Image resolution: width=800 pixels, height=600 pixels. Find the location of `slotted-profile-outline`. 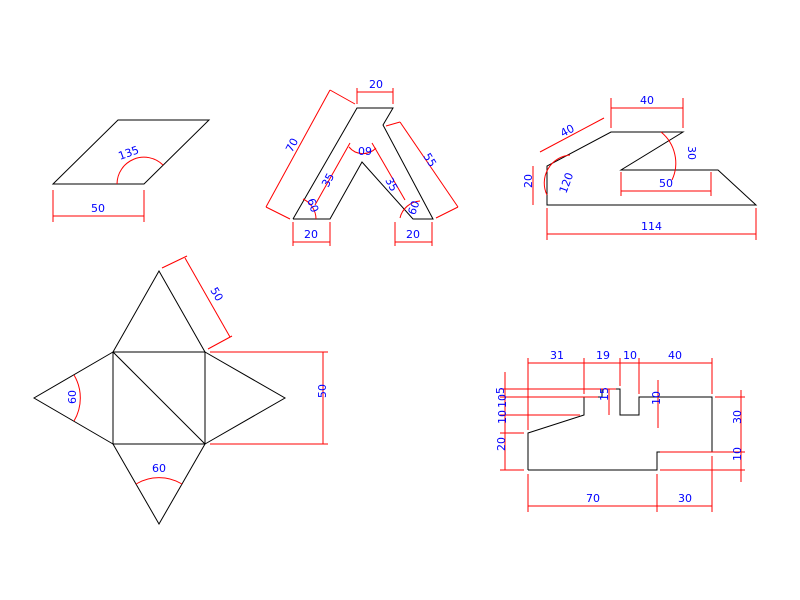

slotted-profile-outline is located at coordinates (620, 429).